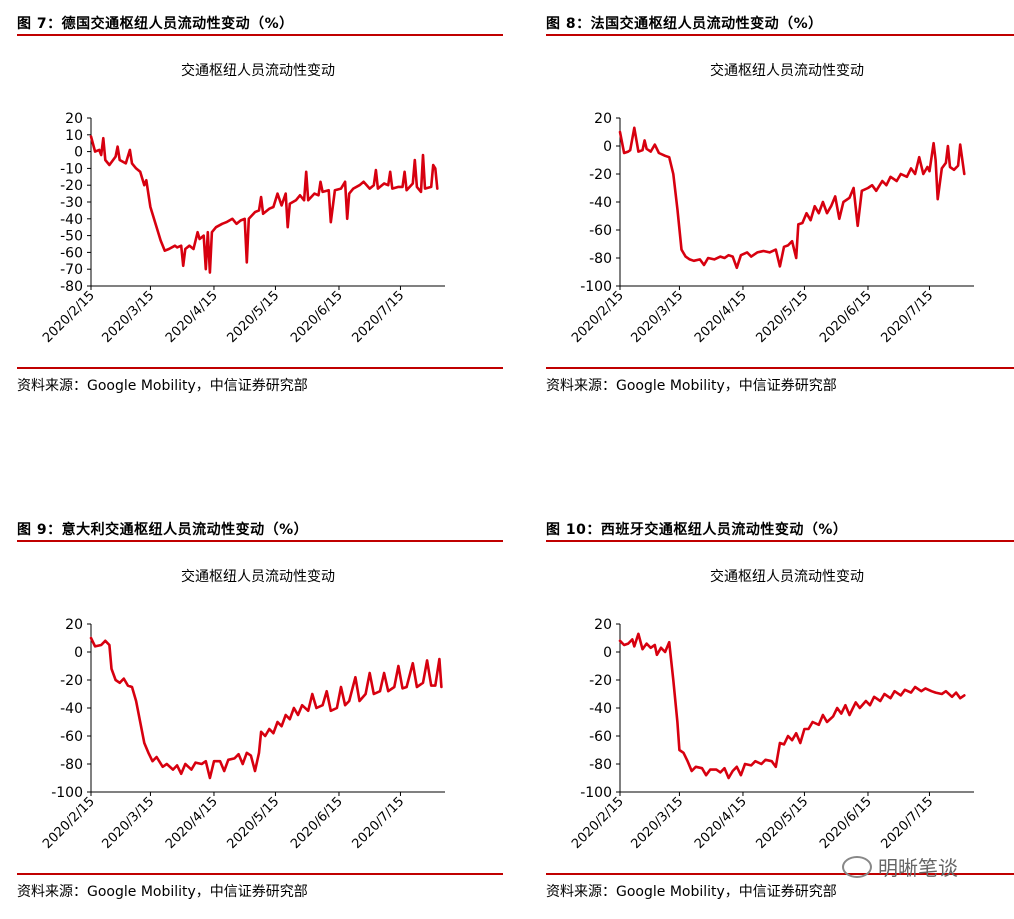  I want to click on watermark: 明晰笔谈, so click(900, 866).